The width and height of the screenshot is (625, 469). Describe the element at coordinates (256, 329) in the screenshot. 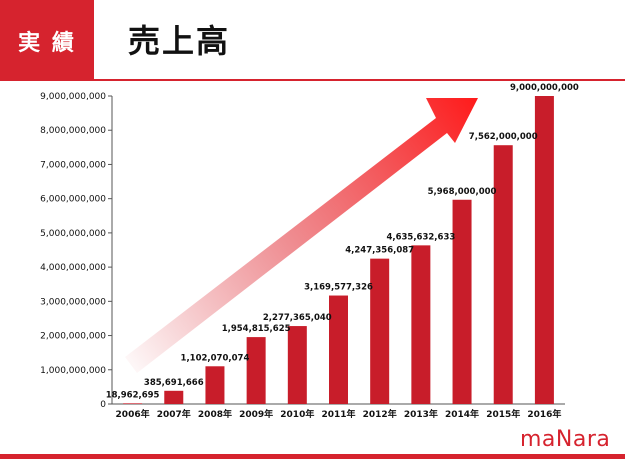

I see `bar-value-label: 1,954,815,625` at that location.